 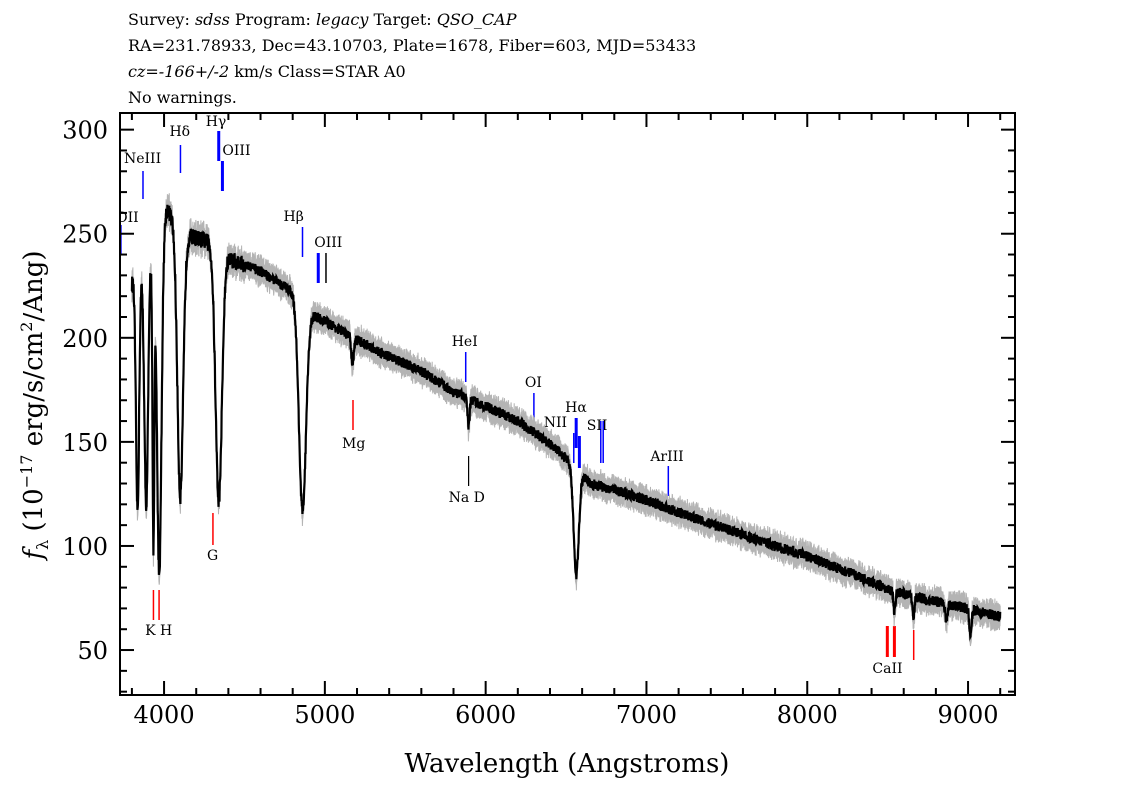 What do you see at coordinates (567, 764) in the screenshot?
I see `x-axis-label: Wavelength (Angstroms)` at bounding box center [567, 764].